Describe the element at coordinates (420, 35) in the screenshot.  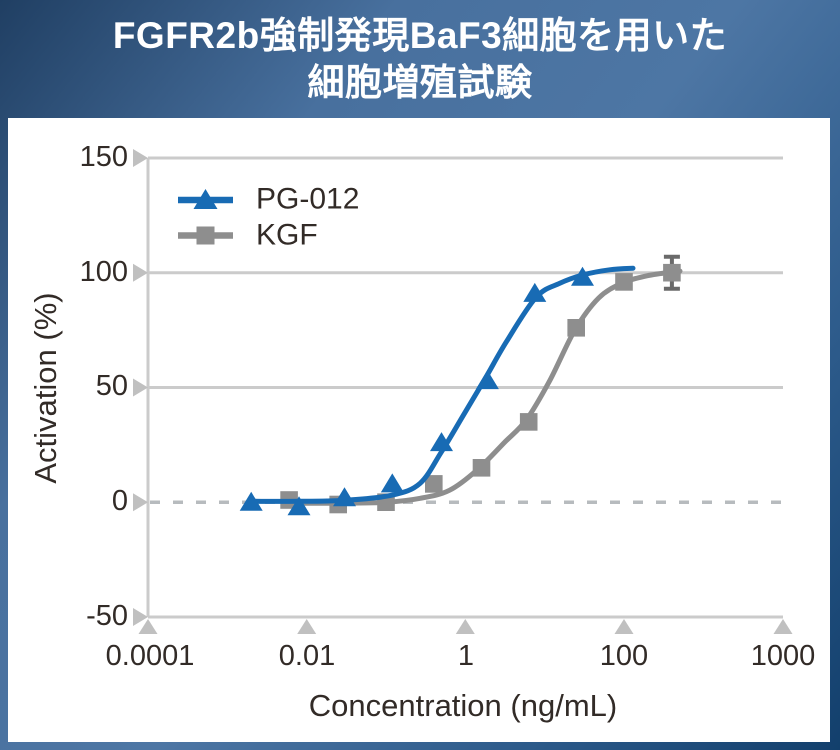
I see `title-line-1: FGFR2b強制発現BaF3細胞を用いた` at that location.